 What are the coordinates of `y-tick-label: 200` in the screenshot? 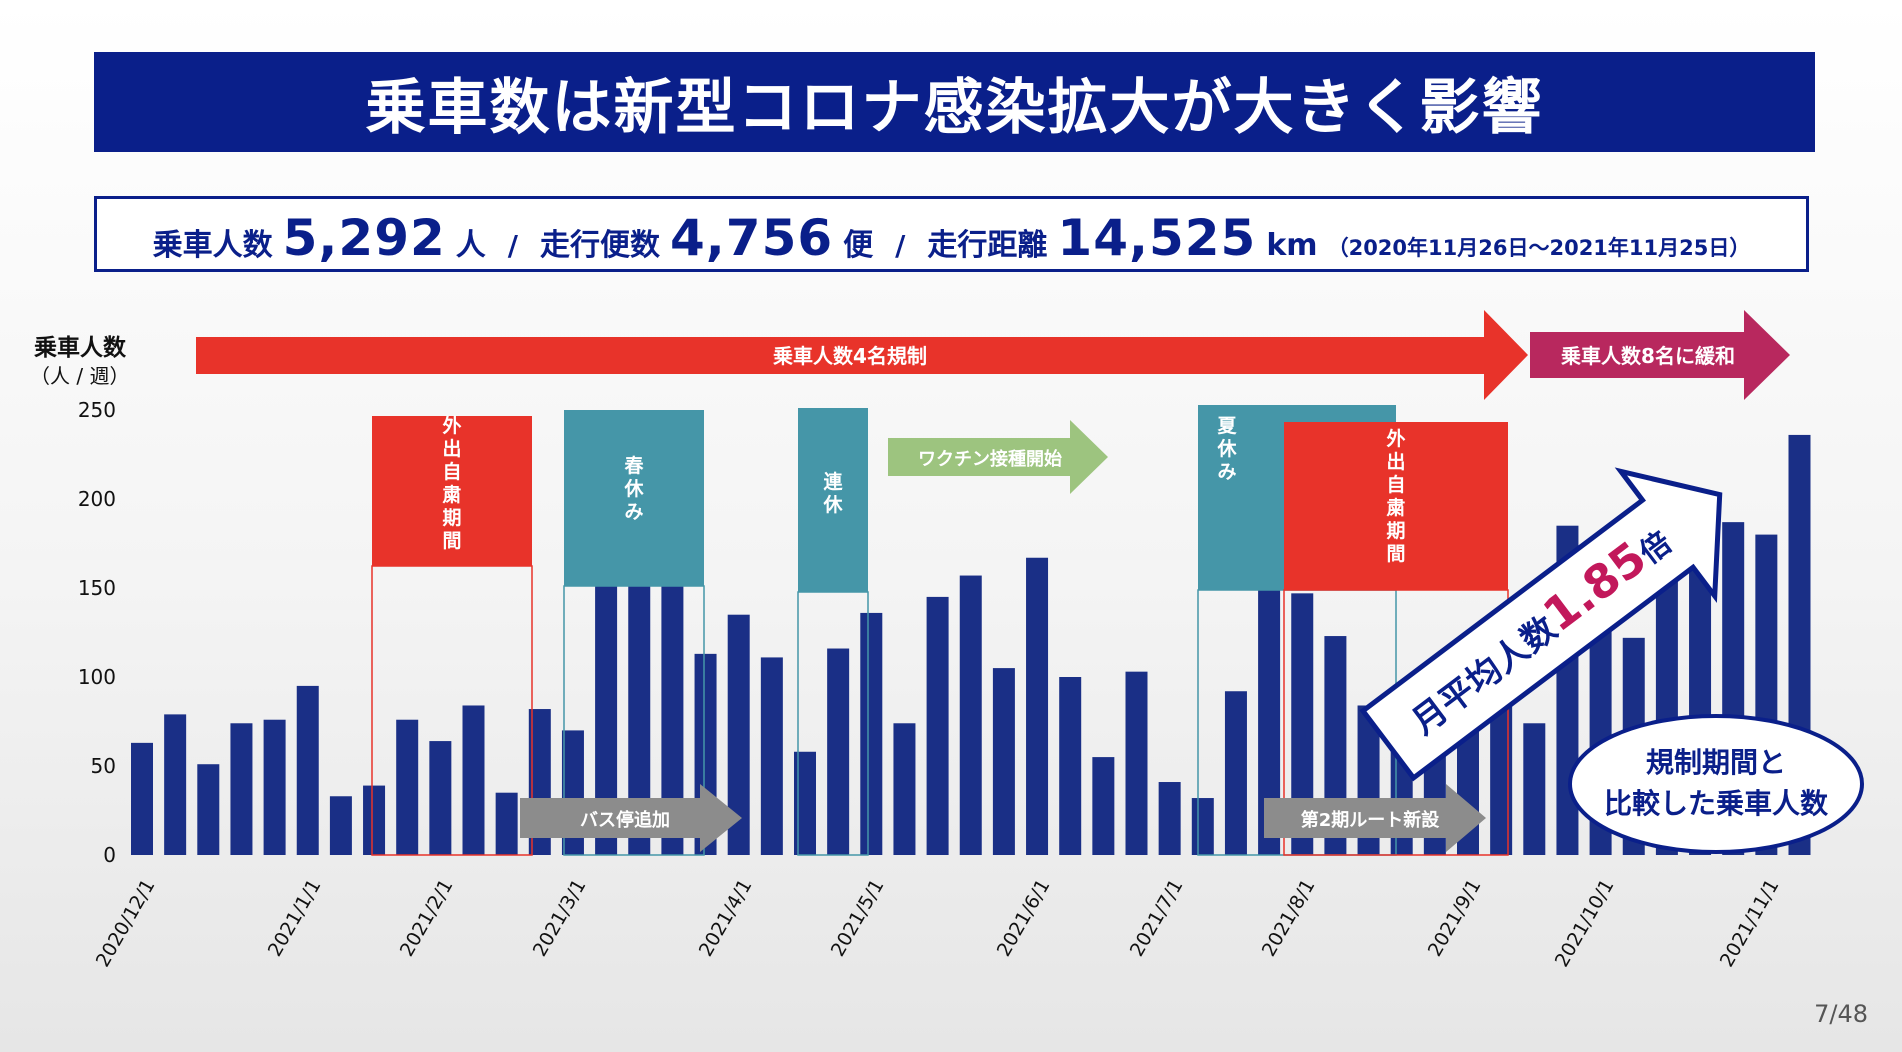 It's located at (96, 499).